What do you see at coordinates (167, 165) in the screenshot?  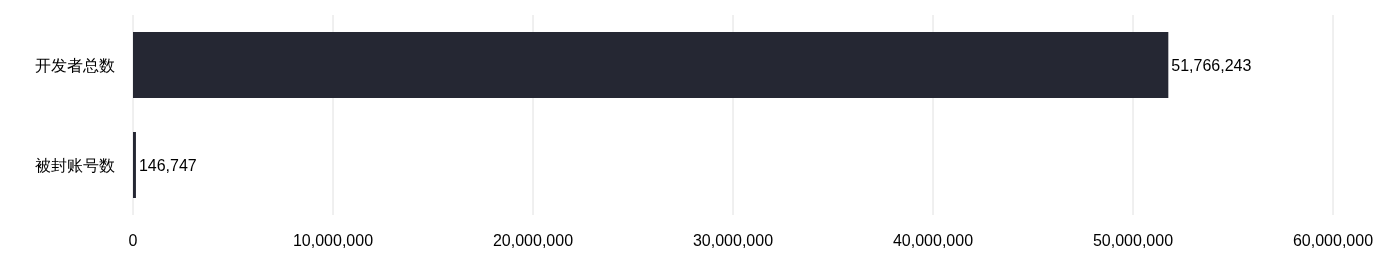 I see `data-label: 146,747` at bounding box center [167, 165].